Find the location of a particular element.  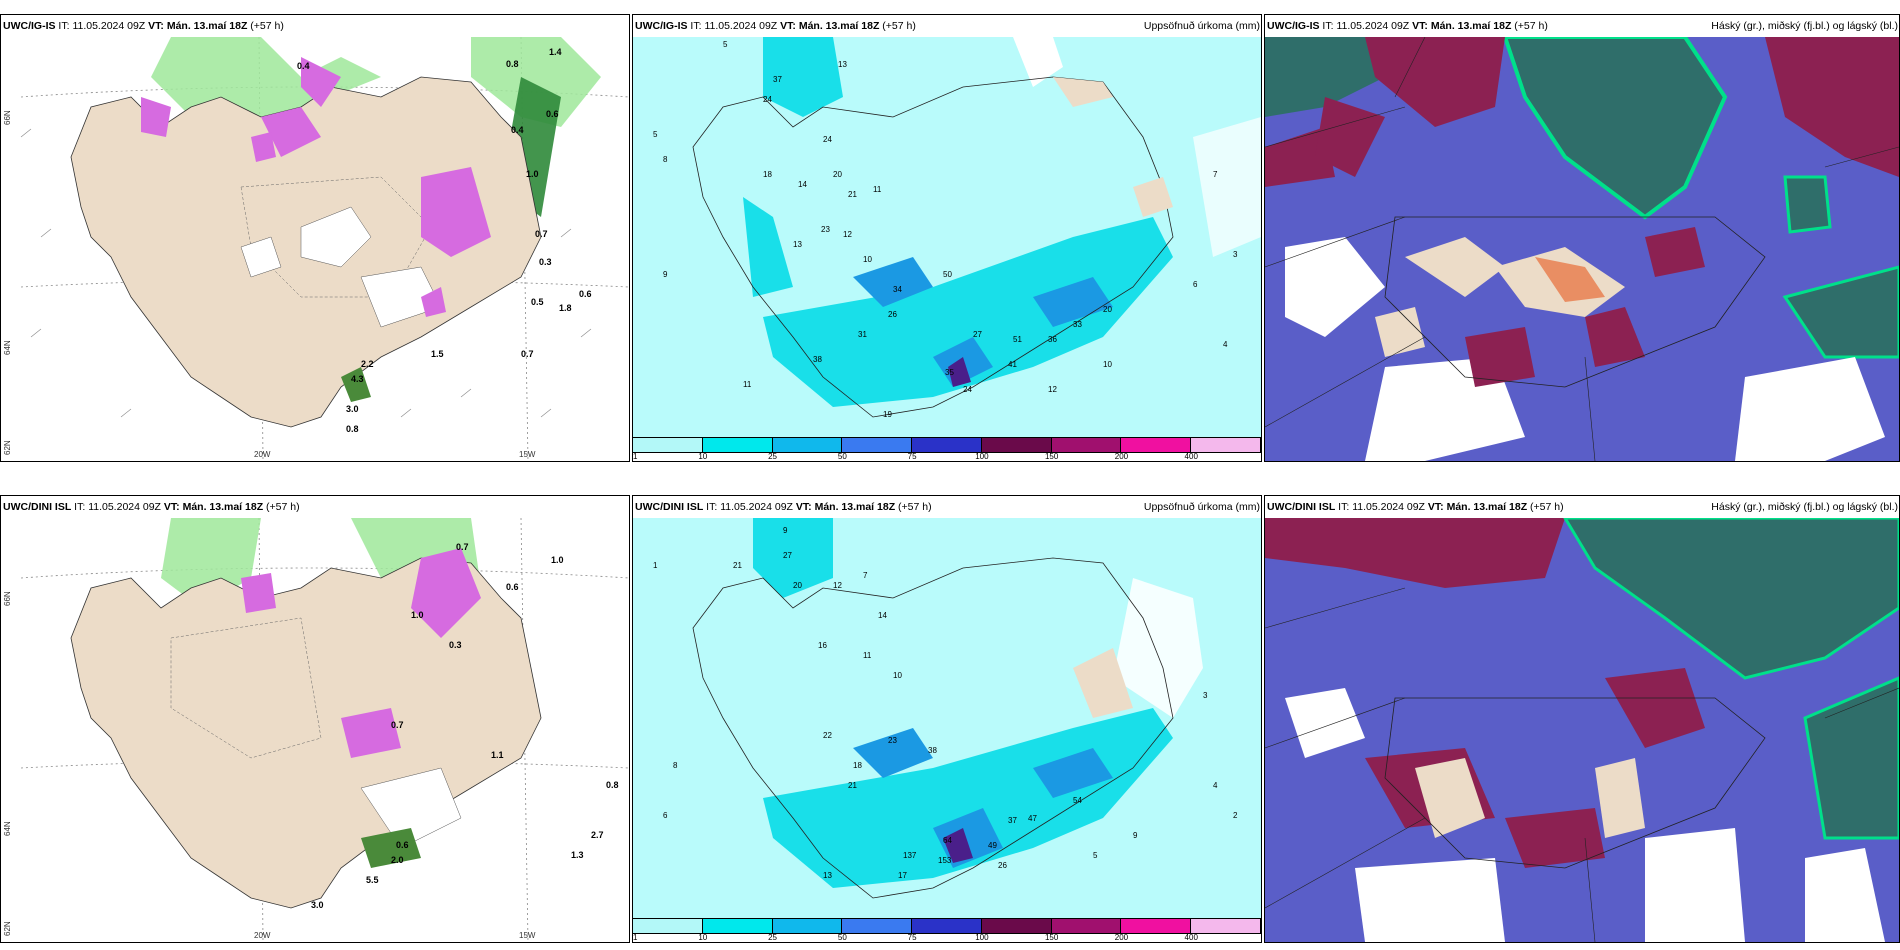

snow-label: 5.5 is located at coordinates (372, 880).